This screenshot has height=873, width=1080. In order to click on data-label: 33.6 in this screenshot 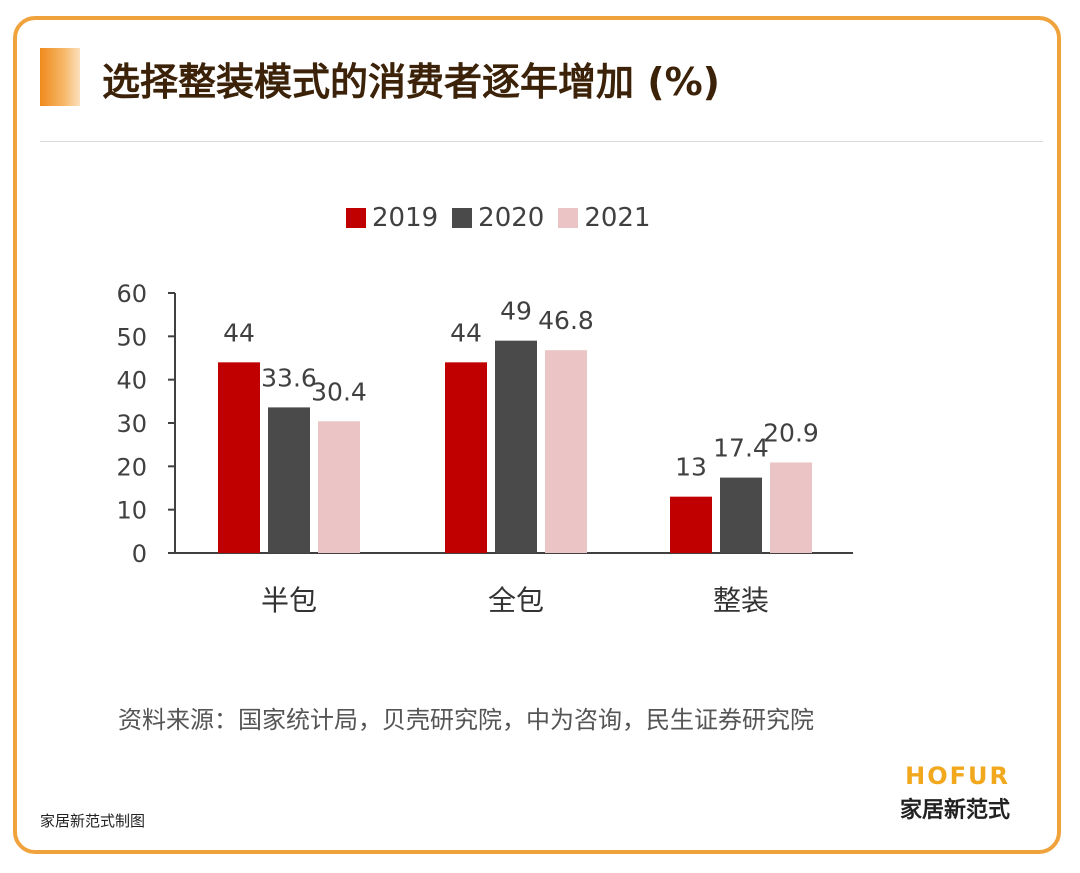, I will do `click(289, 377)`.